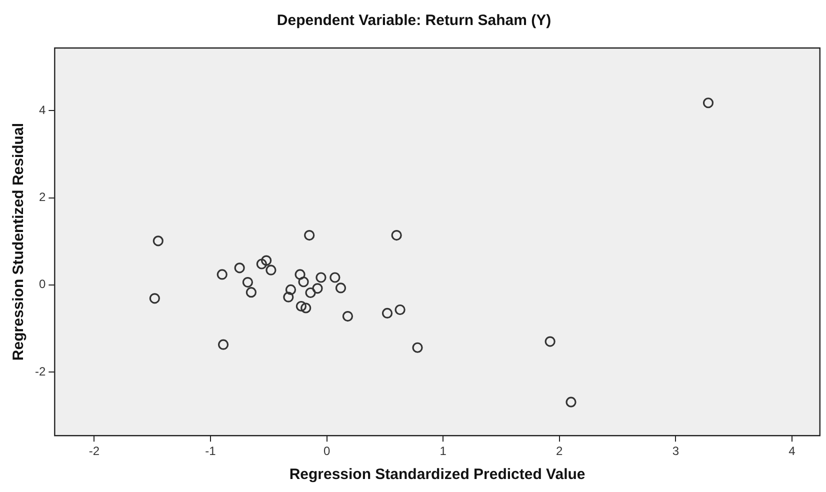 The image size is (826, 492). Describe the element at coordinates (40, 371) in the screenshot. I see `y-tick-label: -2` at that location.